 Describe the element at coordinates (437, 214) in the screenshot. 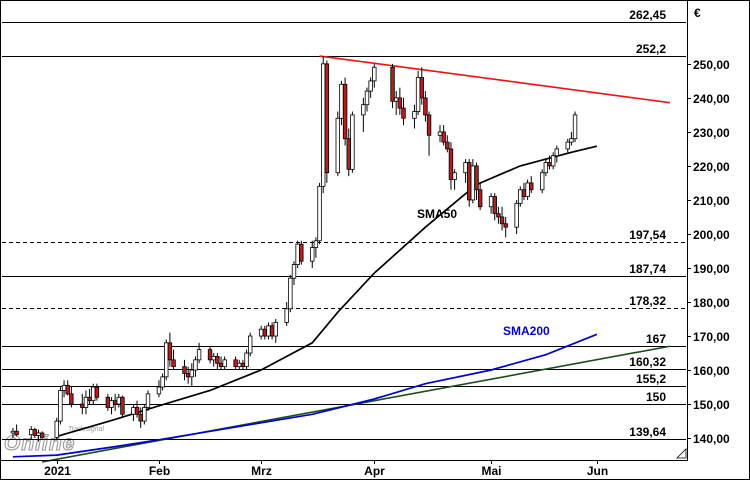

I see `indicator-label-sma50: SMA50` at that location.